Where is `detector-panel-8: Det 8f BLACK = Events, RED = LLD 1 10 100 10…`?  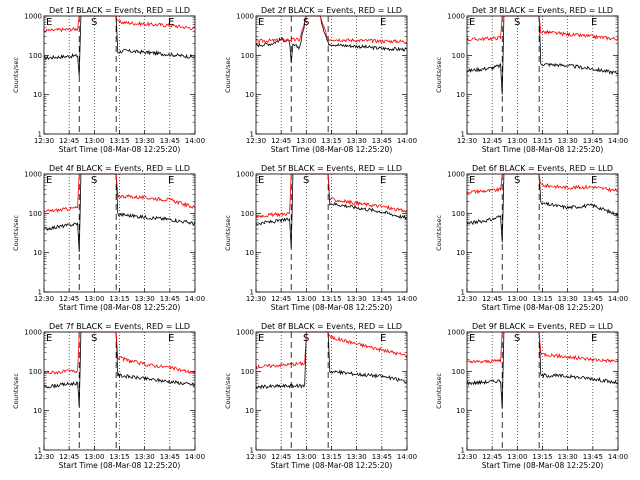 detector-panel-8: Det 8f BLACK = Events, RED = LLD 1 10 100 10… is located at coordinates (320, 396).